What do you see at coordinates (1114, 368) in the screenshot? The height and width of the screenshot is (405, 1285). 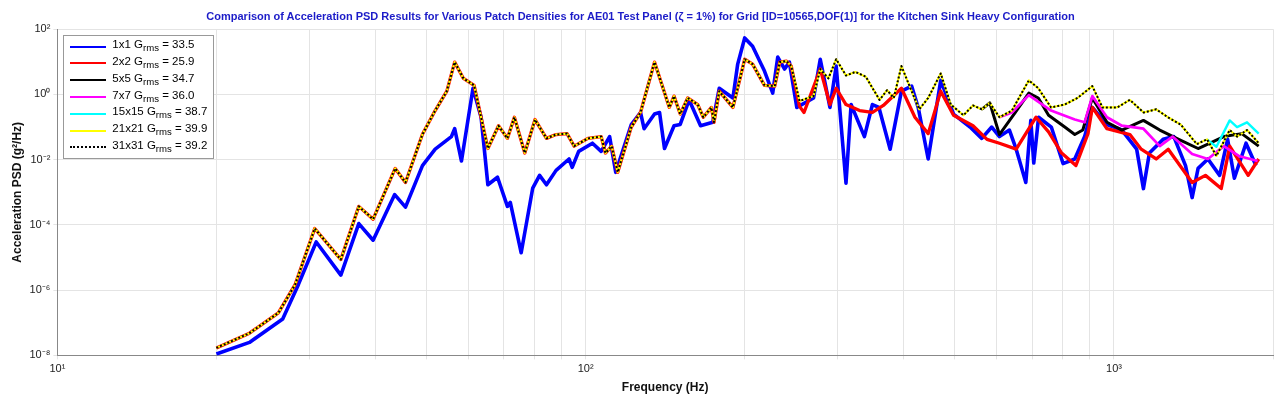 I see `x-tick-label: 10³` at bounding box center [1114, 368].